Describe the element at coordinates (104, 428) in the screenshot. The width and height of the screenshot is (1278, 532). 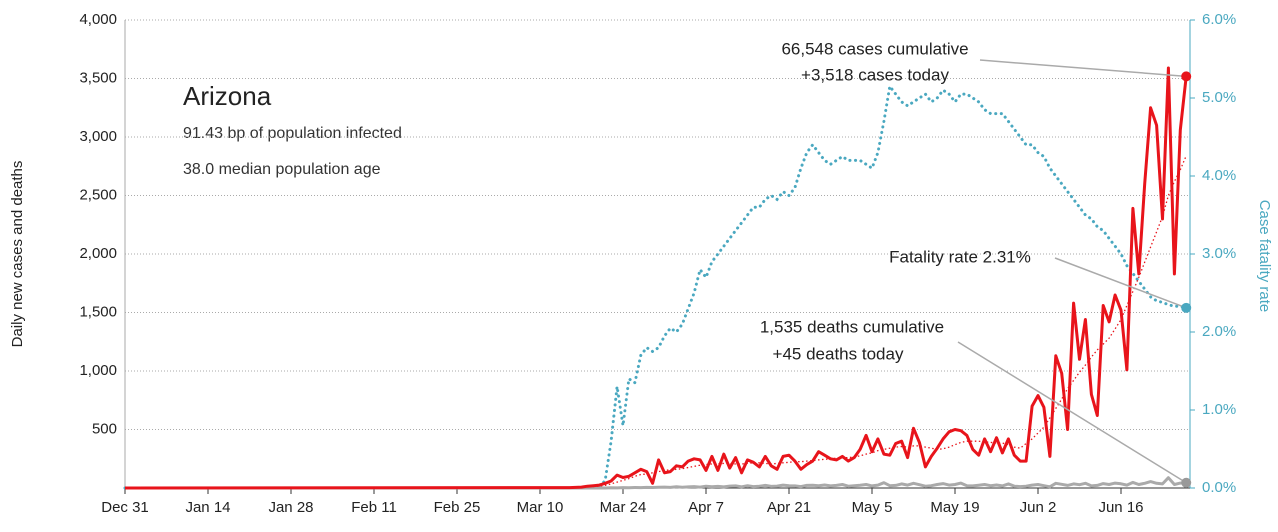
I see `y-tick-label: 500` at that location.